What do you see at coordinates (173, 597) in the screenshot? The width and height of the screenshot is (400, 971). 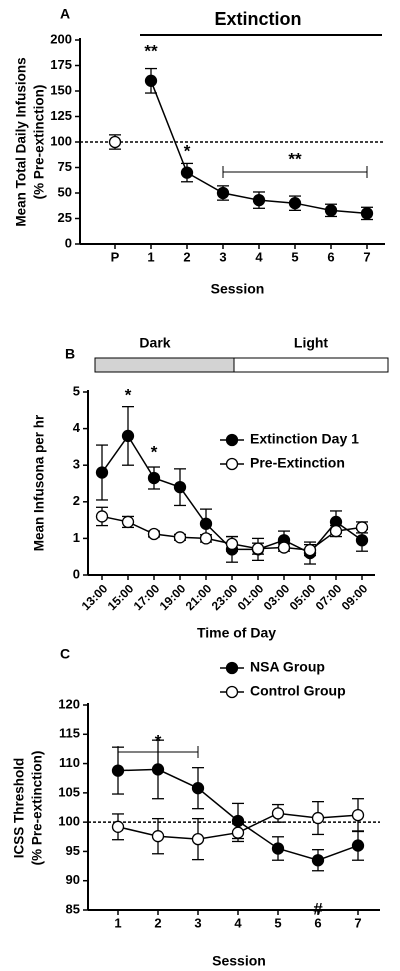 I see `x-tick-label: 19:00` at bounding box center [173, 597].